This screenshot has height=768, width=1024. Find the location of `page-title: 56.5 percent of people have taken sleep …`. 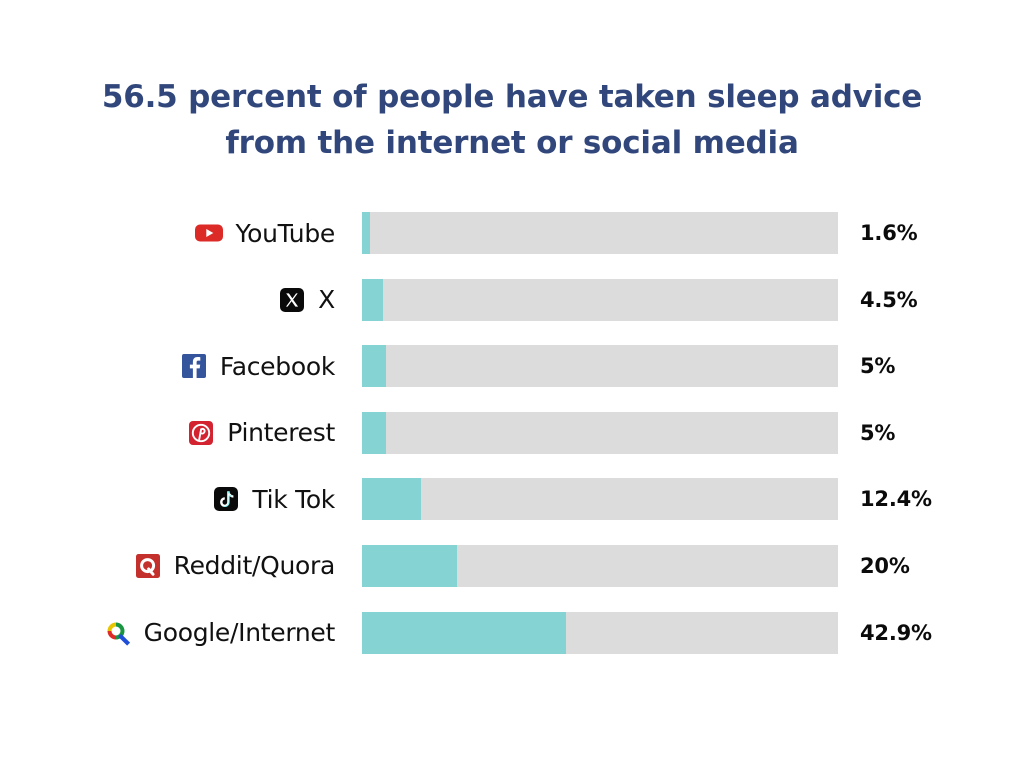

page-title: 56.5 percent of people have taken sleep … is located at coordinates (512, 120).